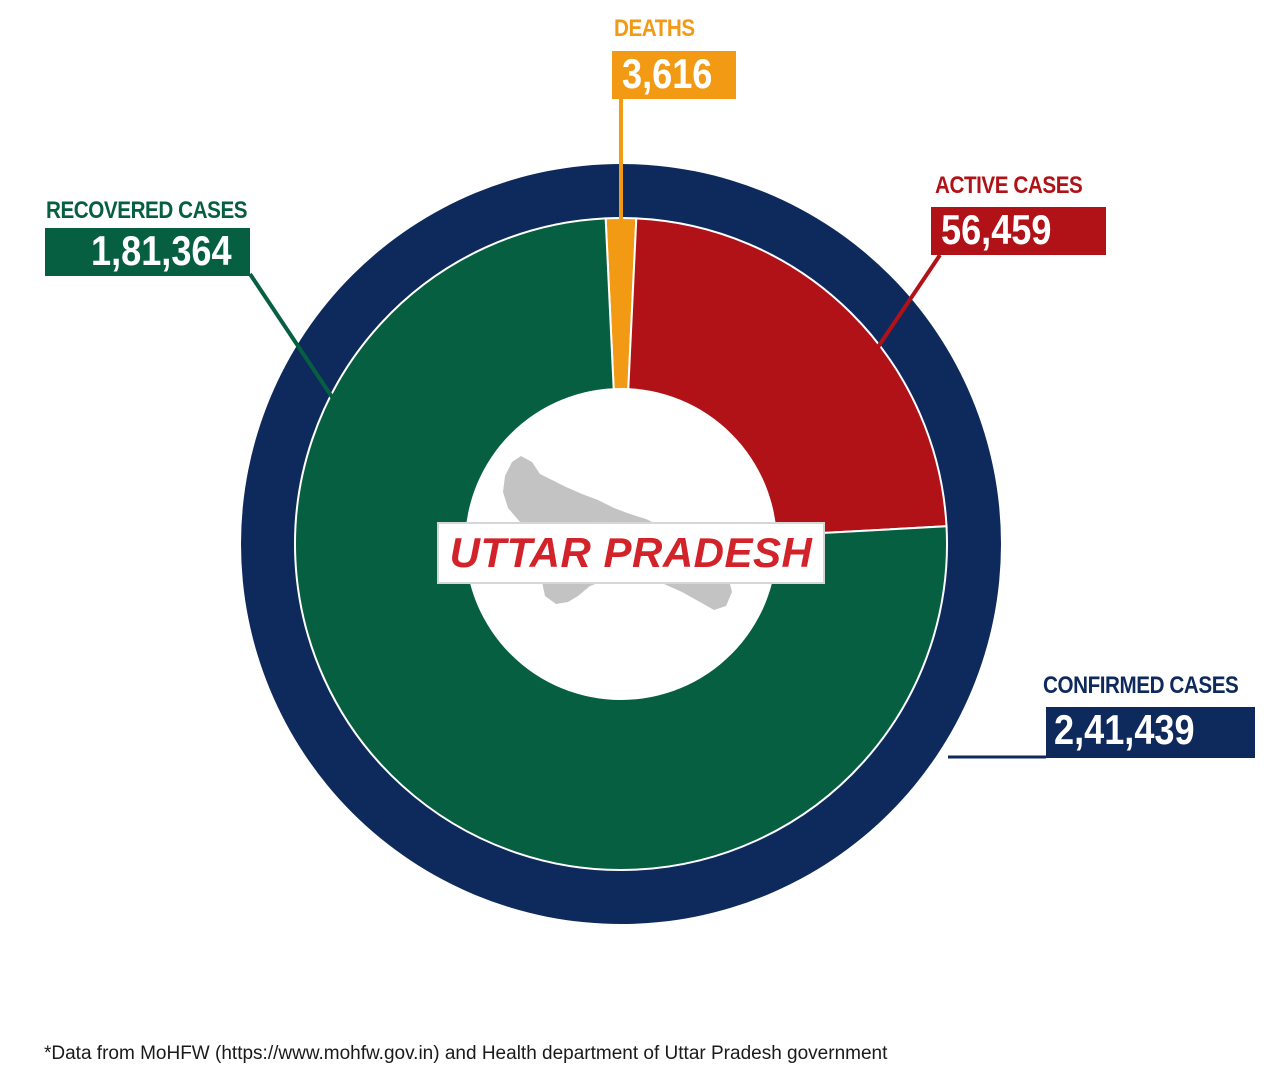  I want to click on recovered-cases-leader-line, so click(296, 343).